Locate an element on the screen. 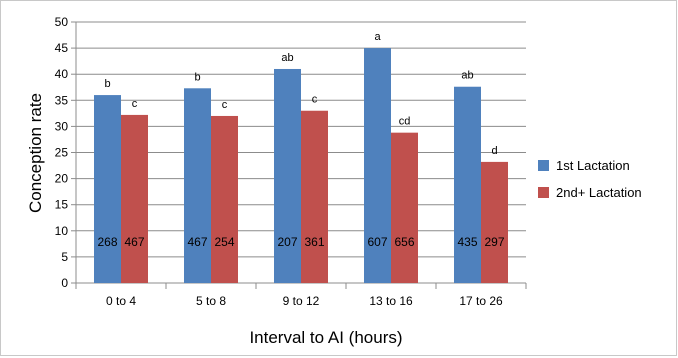  x-tick-label-2: 9 to 12 is located at coordinates (301, 301).